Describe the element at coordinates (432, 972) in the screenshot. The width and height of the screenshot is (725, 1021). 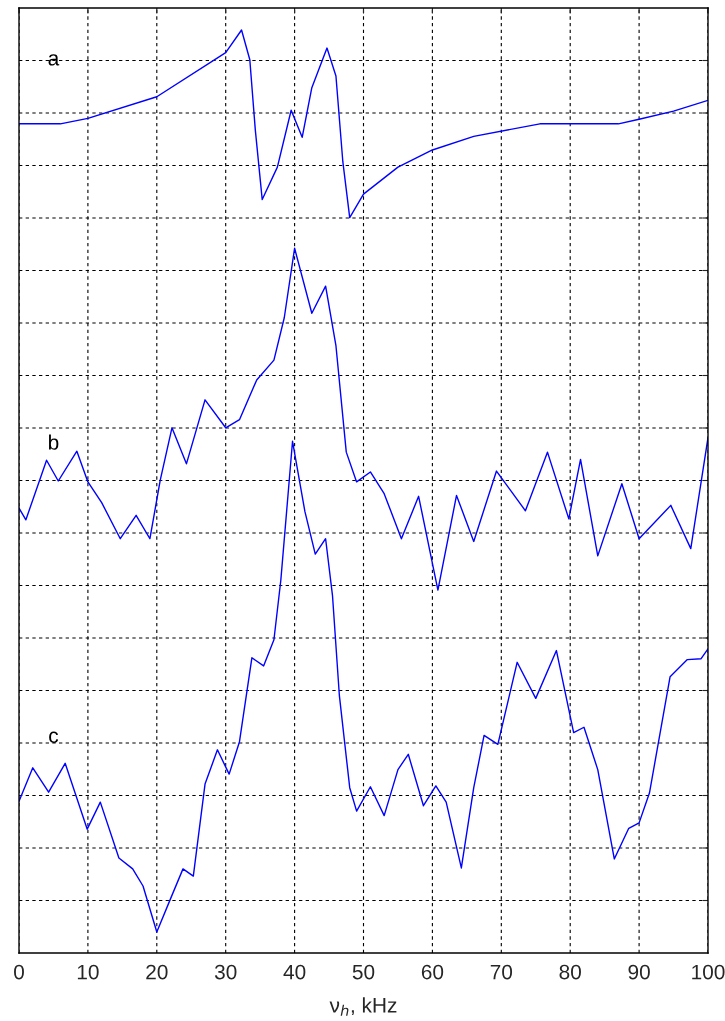
I see `x-tick-label: 60` at that location.